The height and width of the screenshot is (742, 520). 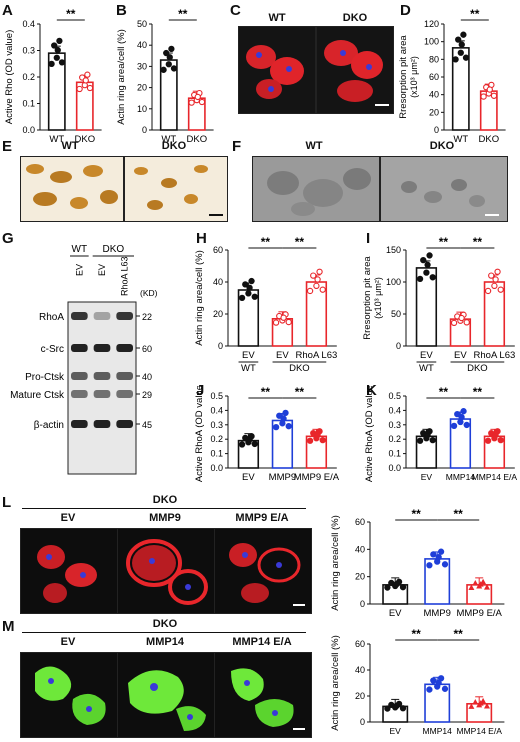 I want to click on M-xlabel-2: MMP14 E/A, so click(x=480, y=731).